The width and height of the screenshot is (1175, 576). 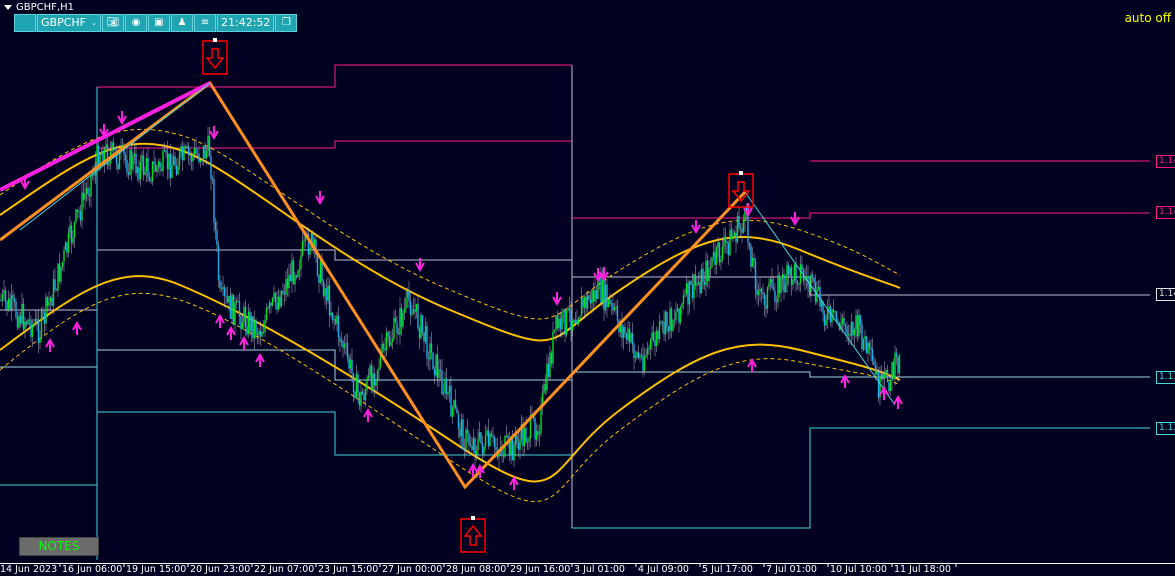 What do you see at coordinates (1165, 428) in the screenshot?
I see `price-label: 1.13` at bounding box center [1165, 428].